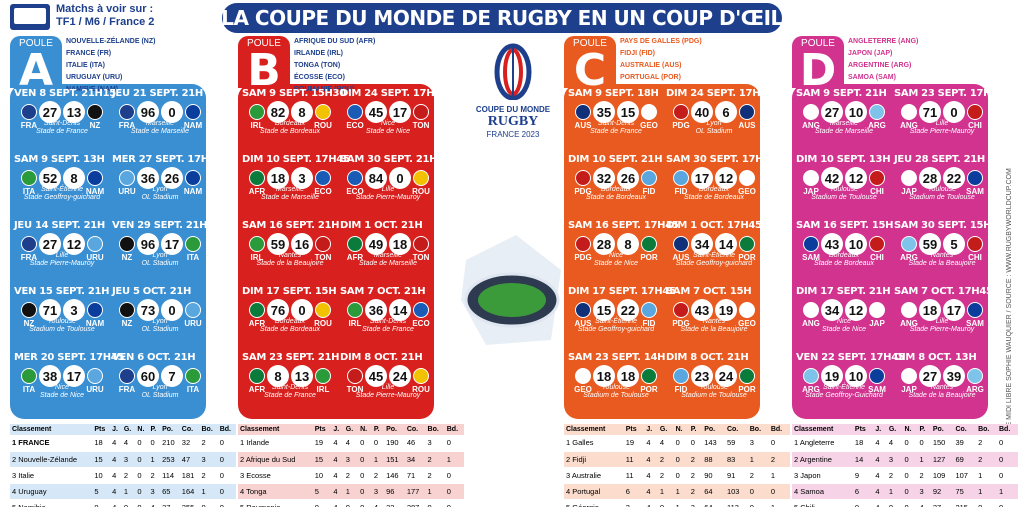 This screenshot has width=1024, height=507. Describe the element at coordinates (513, 134) in the screenshot. I see `logo-line3: FRANCE 2023` at that location.